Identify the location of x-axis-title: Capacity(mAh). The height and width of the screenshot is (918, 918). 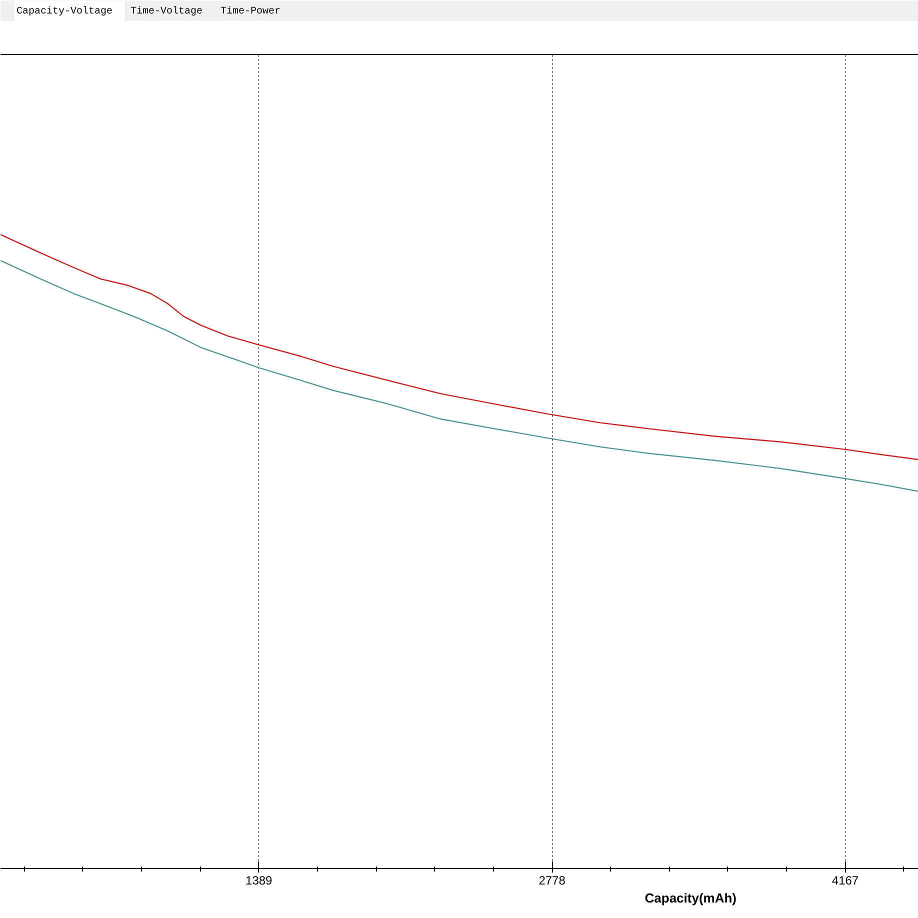
(690, 898).